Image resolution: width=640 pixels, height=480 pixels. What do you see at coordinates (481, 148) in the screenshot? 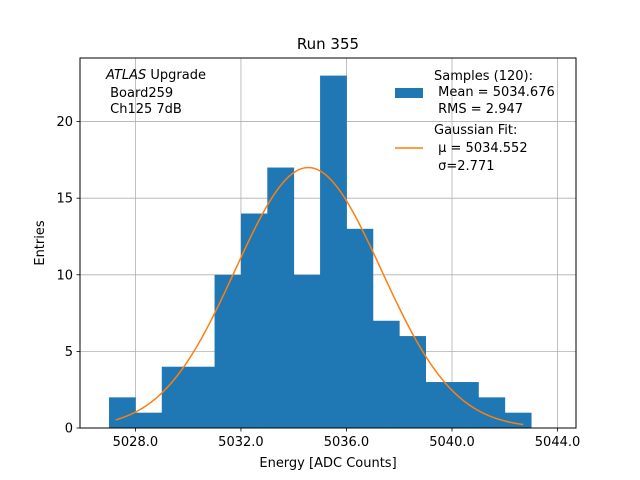
I see `legend-mu-label: μ = 5034.552` at bounding box center [481, 148].